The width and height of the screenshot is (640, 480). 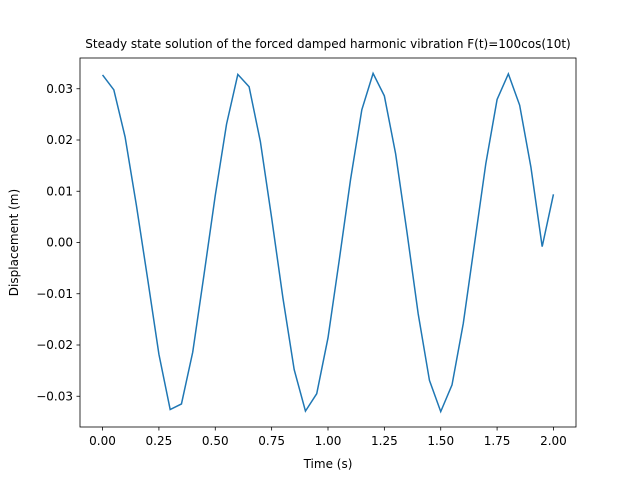 What do you see at coordinates (497, 441) in the screenshot?
I see `x-tick-label: 1.75` at bounding box center [497, 441].